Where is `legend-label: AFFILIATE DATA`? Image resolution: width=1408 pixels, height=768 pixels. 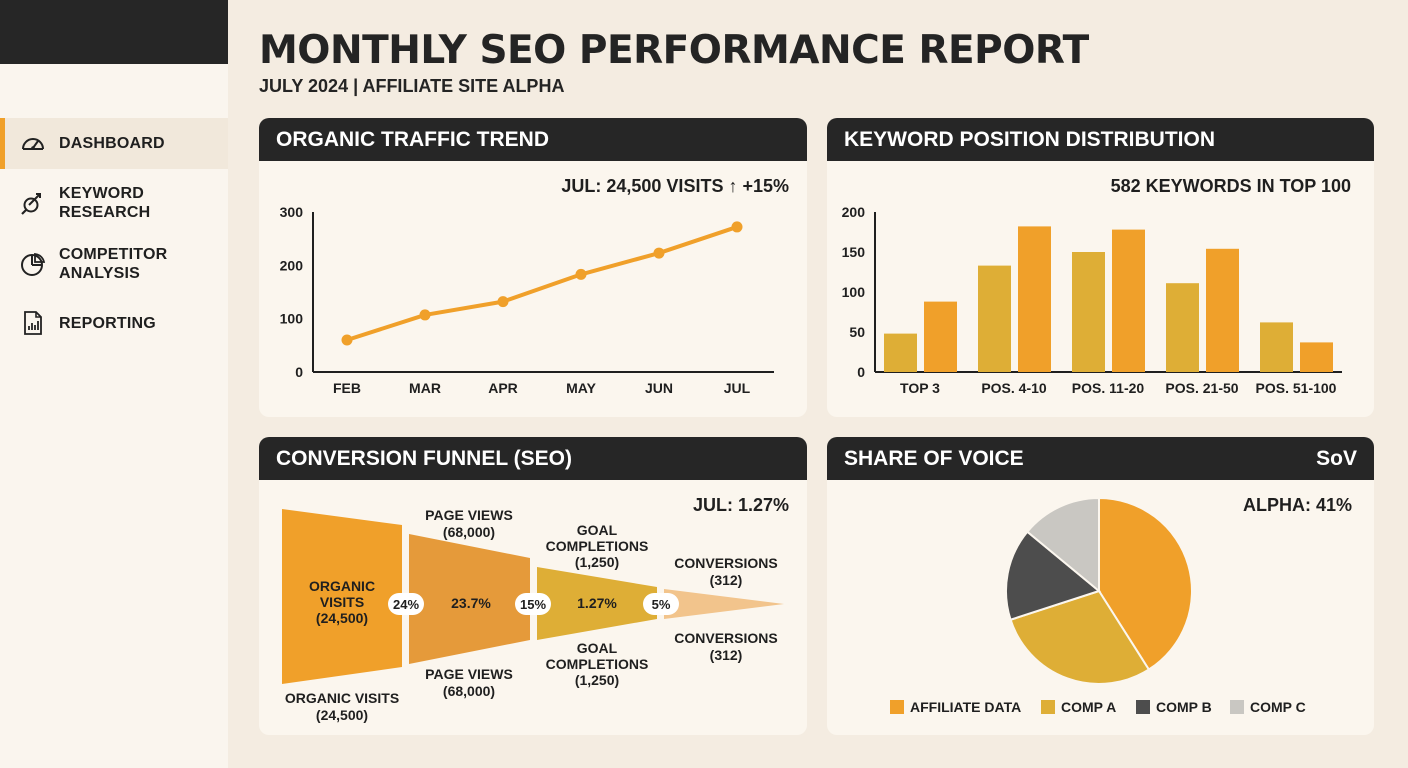 legend-label: AFFILIATE DATA is located at coordinates (965, 707).